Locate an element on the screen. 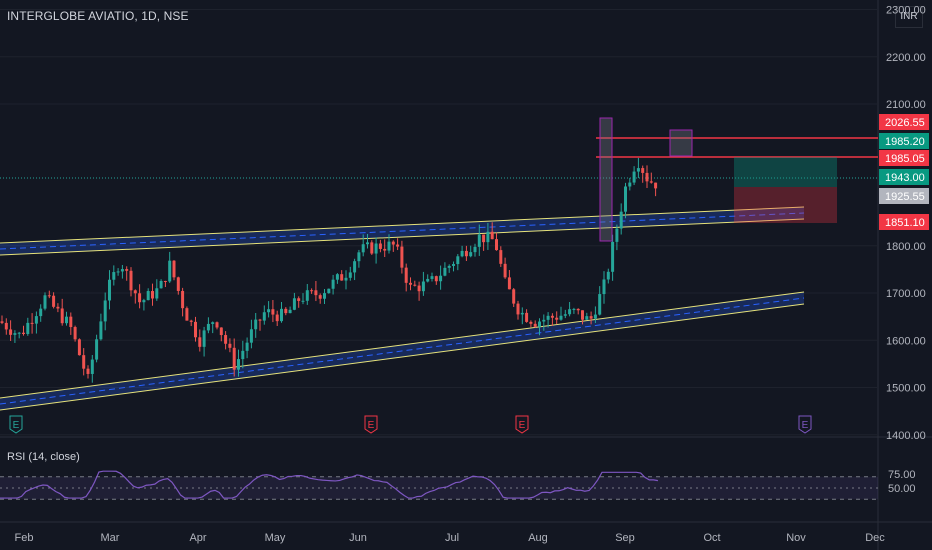 Image resolution: width=932 pixels, height=550 pixels. time-tick-label: Sep is located at coordinates (625, 538).